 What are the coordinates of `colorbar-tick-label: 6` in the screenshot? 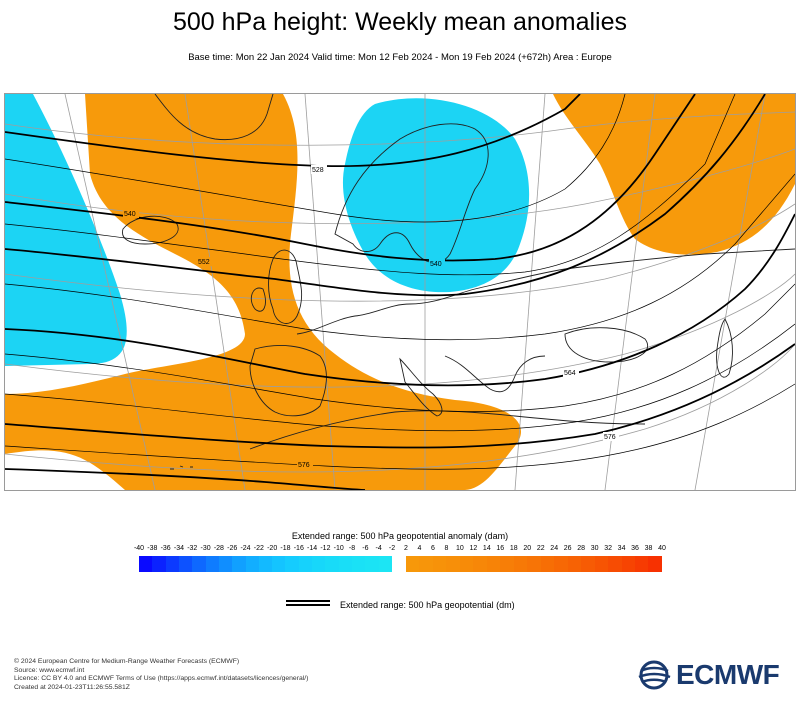 It's located at (432, 548).